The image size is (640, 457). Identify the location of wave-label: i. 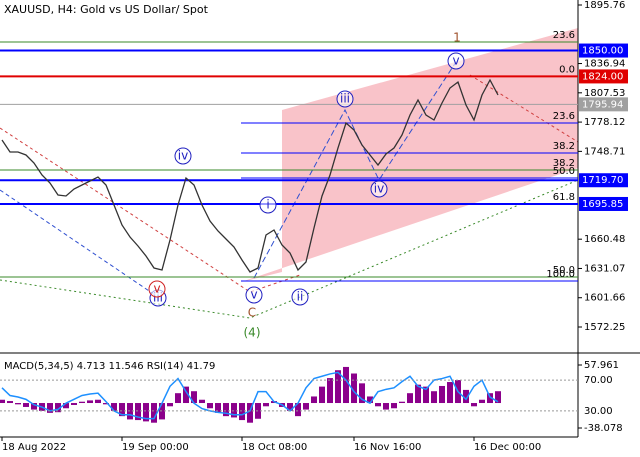
(267, 205).